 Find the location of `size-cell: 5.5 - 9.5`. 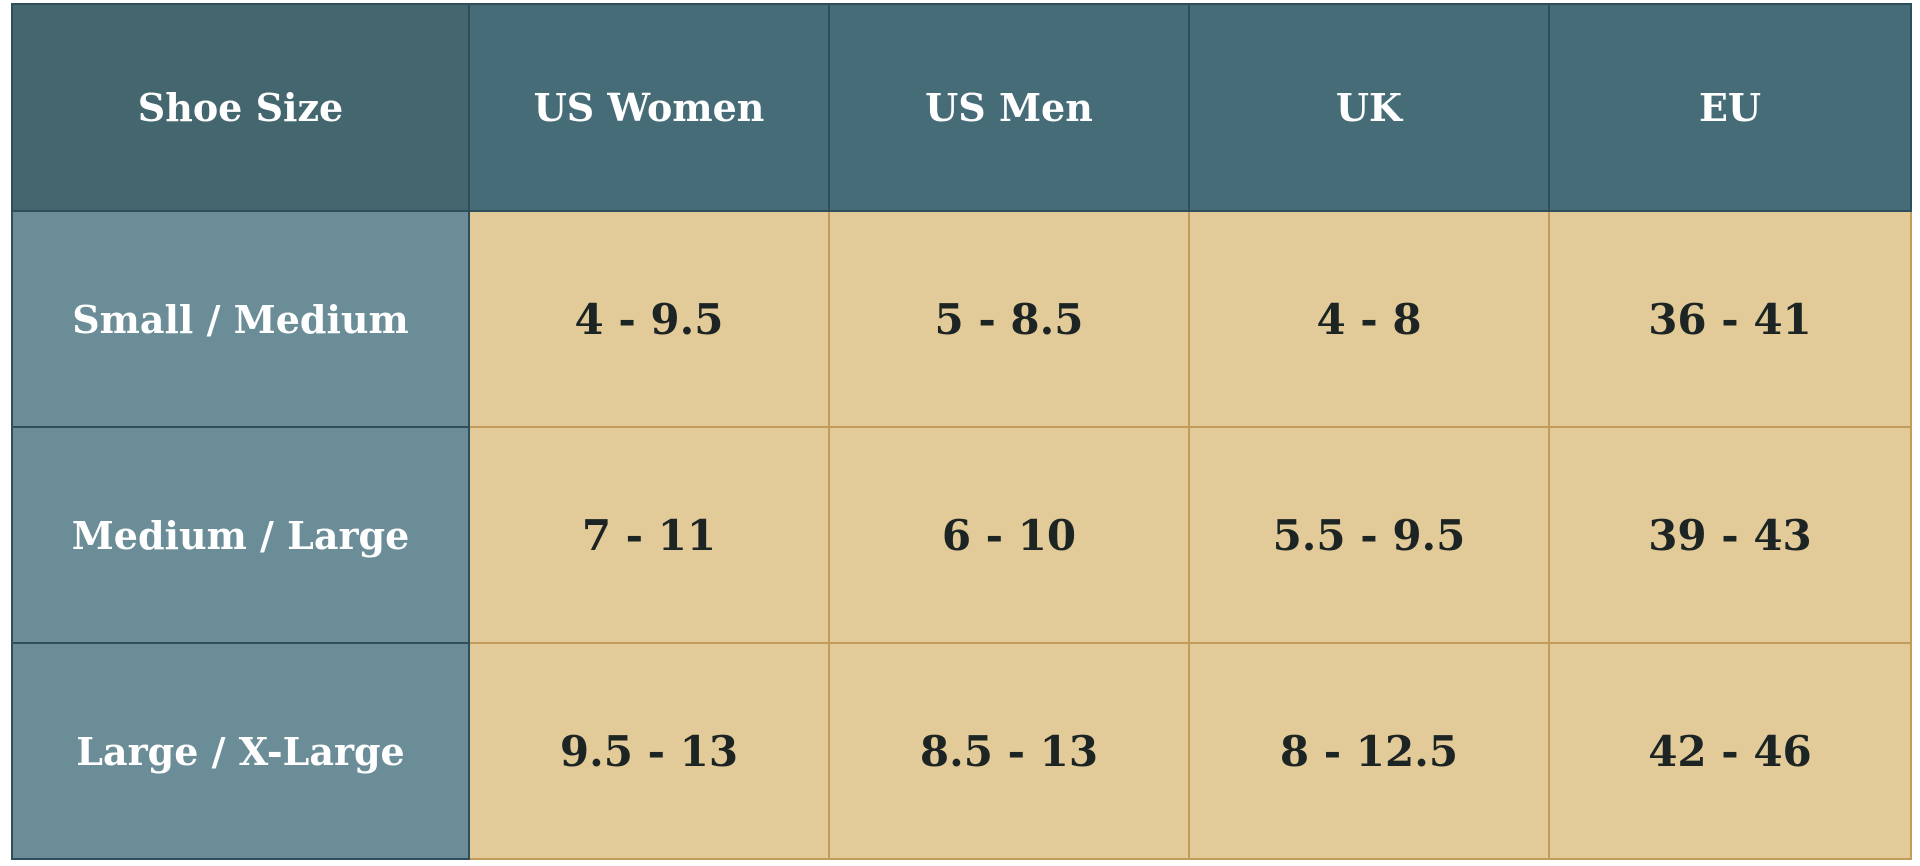

size-cell: 5.5 - 9.5 is located at coordinates (1369, 535).